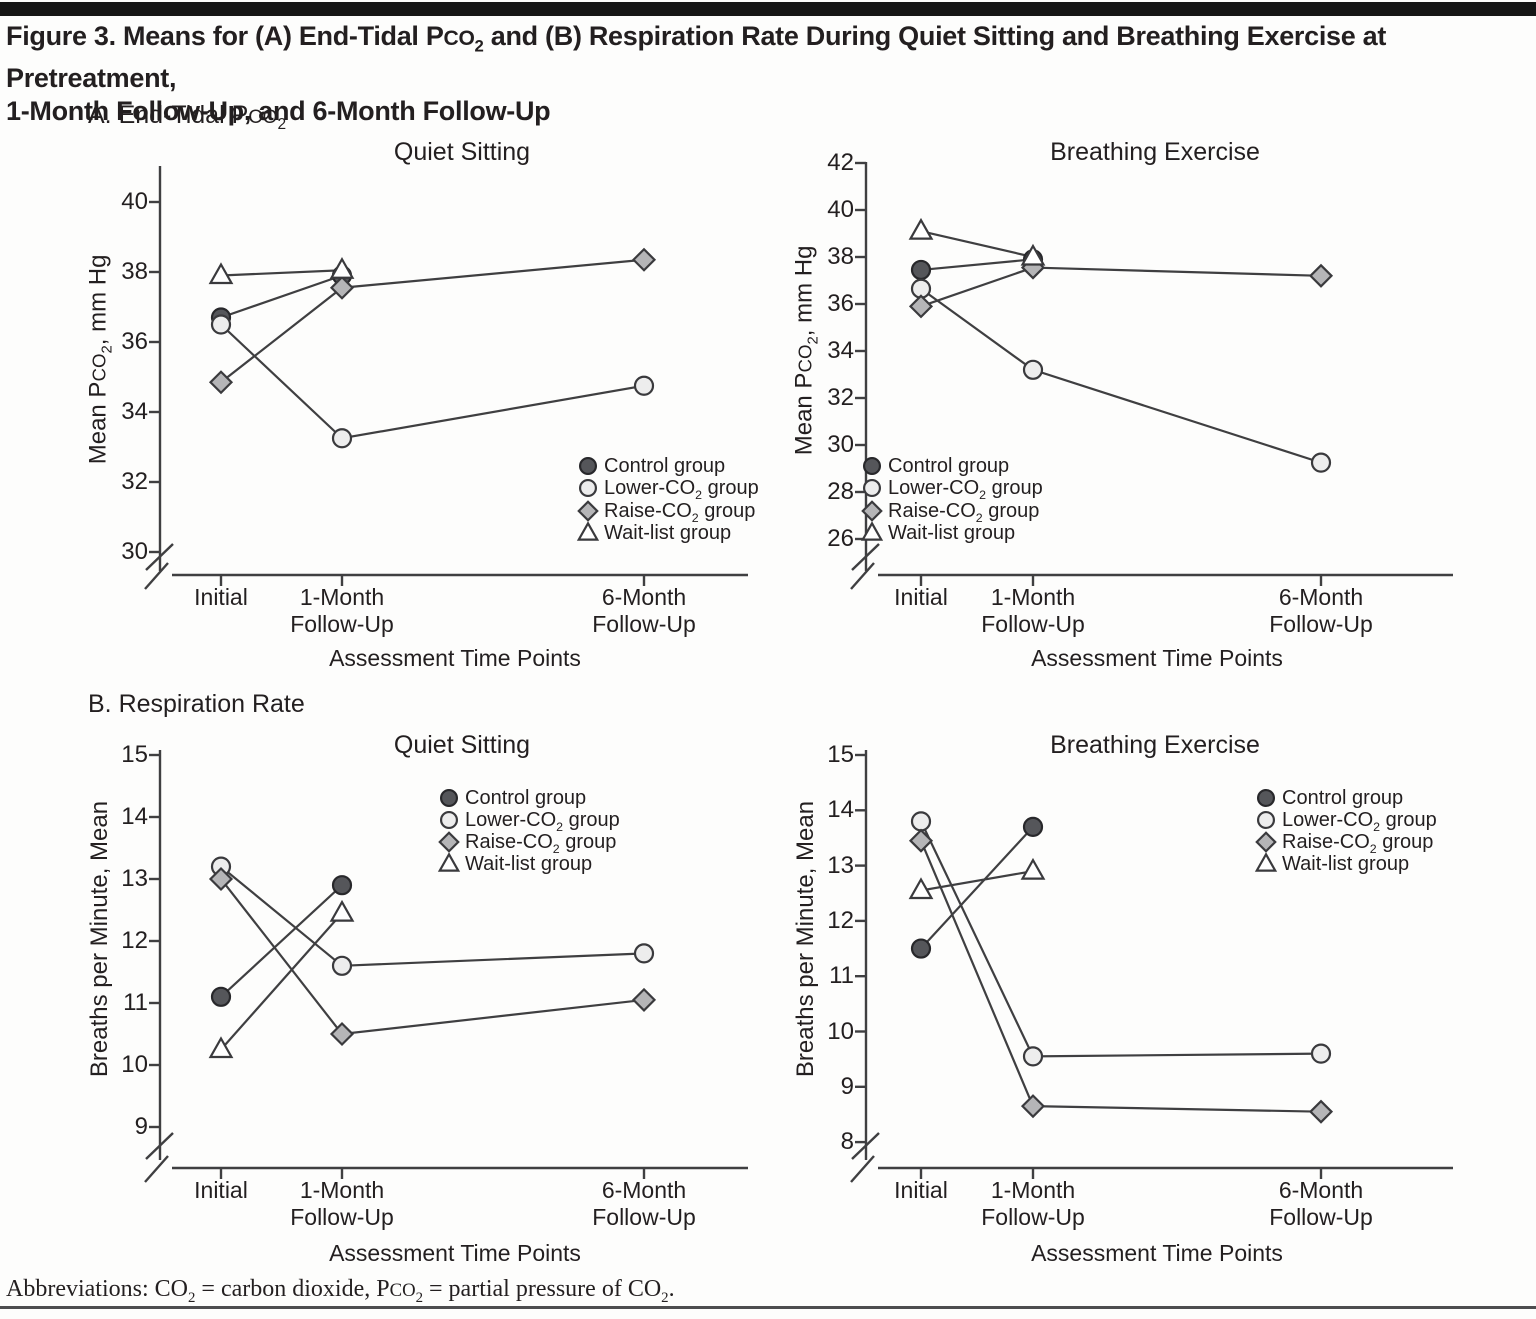 The height and width of the screenshot is (1319, 1536). I want to click on figure-title-line2: 1-Month Follow-Up, and 6-Month Follow-Up, so click(278, 111).